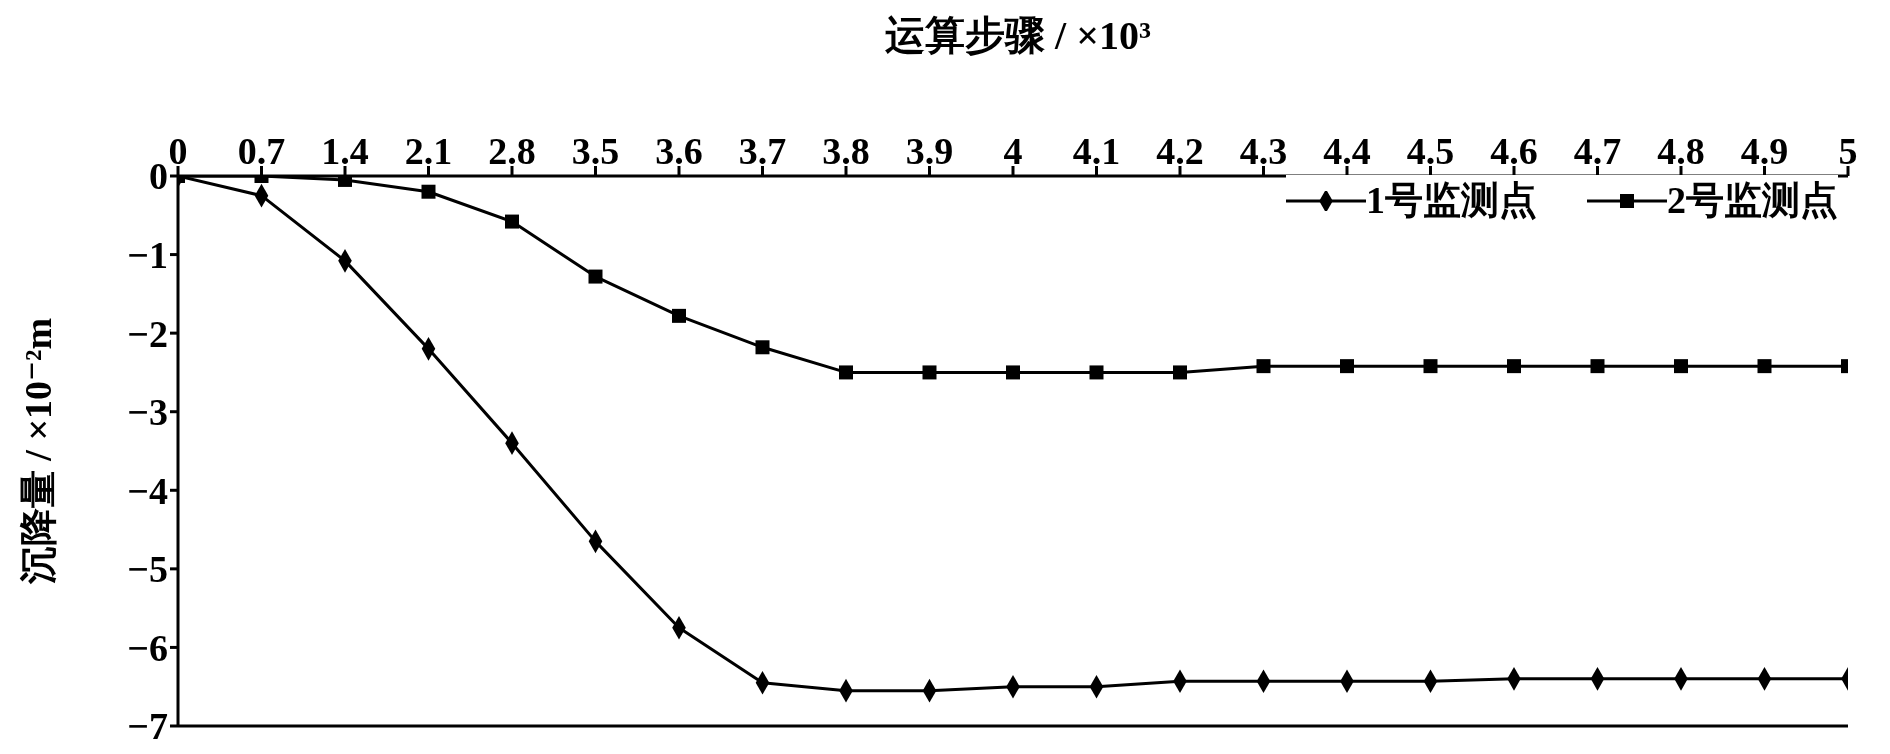 The image size is (1890, 754). What do you see at coordinates (679, 151) in the screenshot?
I see `x-tick-label: 3.6` at bounding box center [679, 151].